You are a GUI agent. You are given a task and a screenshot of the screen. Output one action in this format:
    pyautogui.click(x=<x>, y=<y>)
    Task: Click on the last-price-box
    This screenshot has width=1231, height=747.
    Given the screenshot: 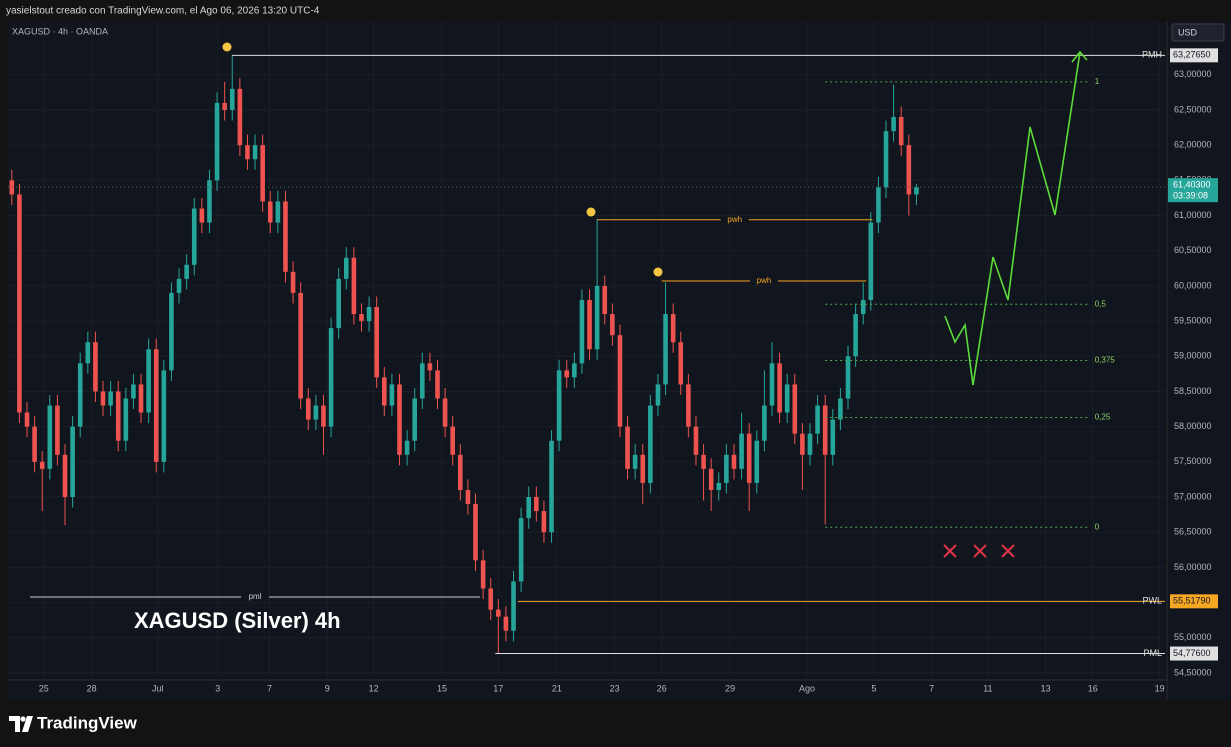 What is the action you would take?
    pyautogui.click(x=1193, y=190)
    